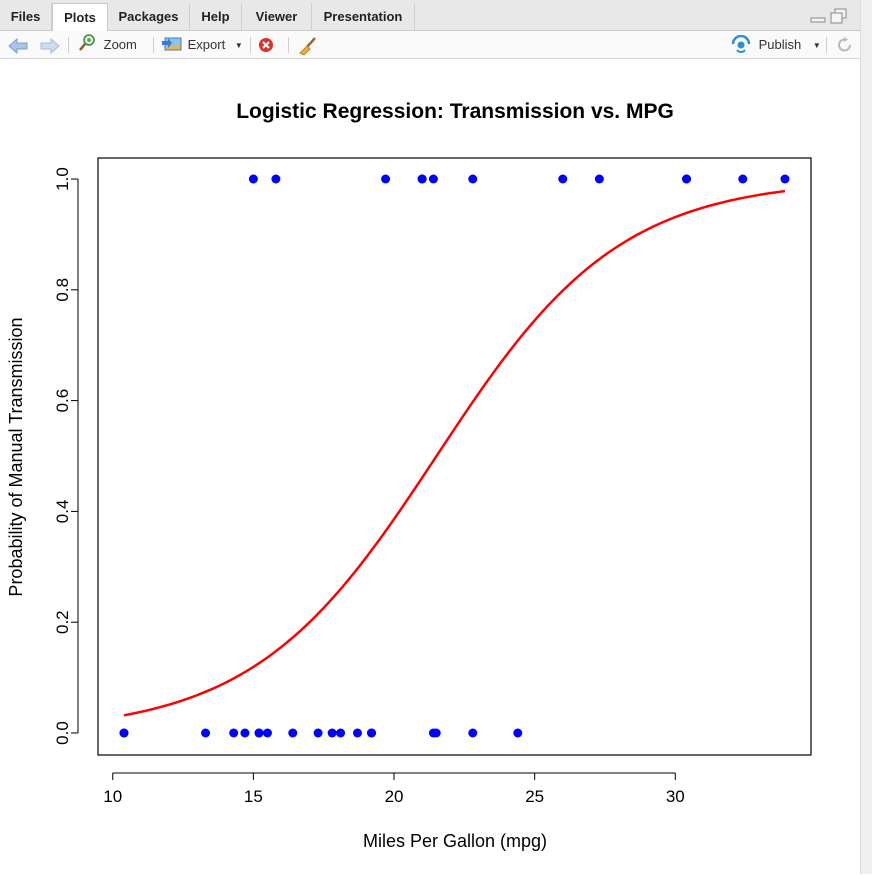  I want to click on zoom-magnifier-icon, so click(87, 42).